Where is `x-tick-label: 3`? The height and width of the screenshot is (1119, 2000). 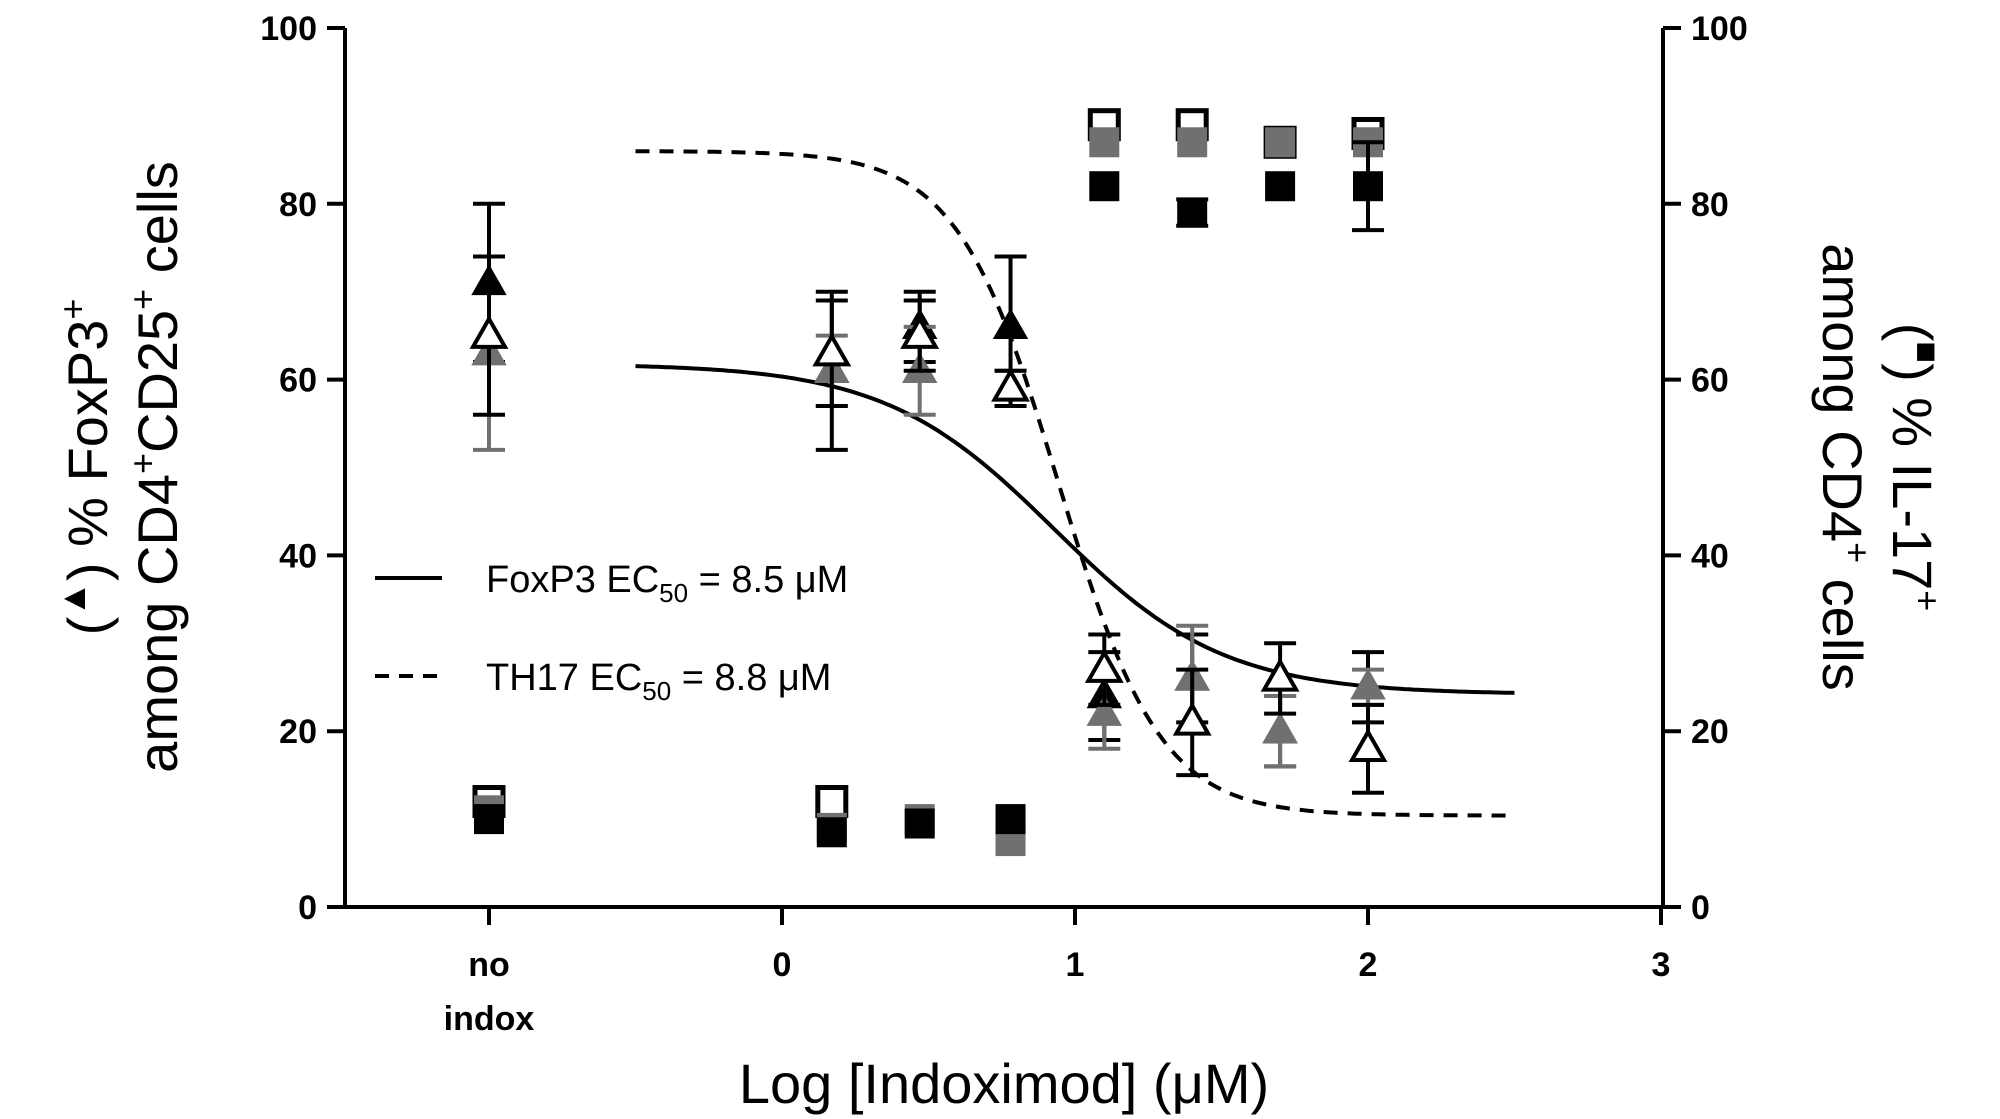 x-tick-label: 3 is located at coordinates (1661, 965).